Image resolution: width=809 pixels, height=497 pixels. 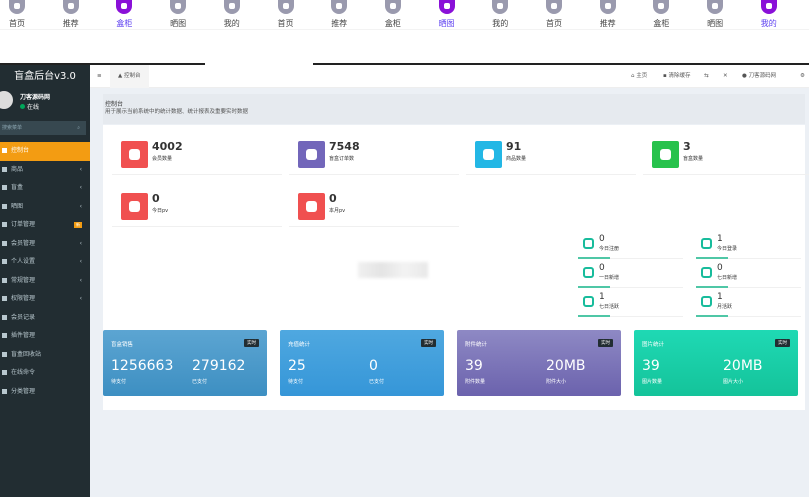 I want to click on translate-icon: ⇆, so click(x=706, y=76).